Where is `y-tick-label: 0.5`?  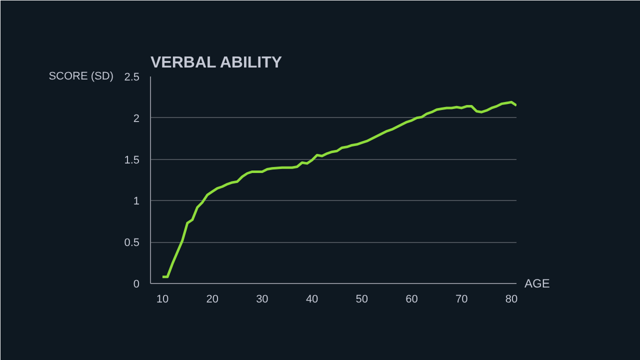 y-tick-label: 0.5 is located at coordinates (132, 243).